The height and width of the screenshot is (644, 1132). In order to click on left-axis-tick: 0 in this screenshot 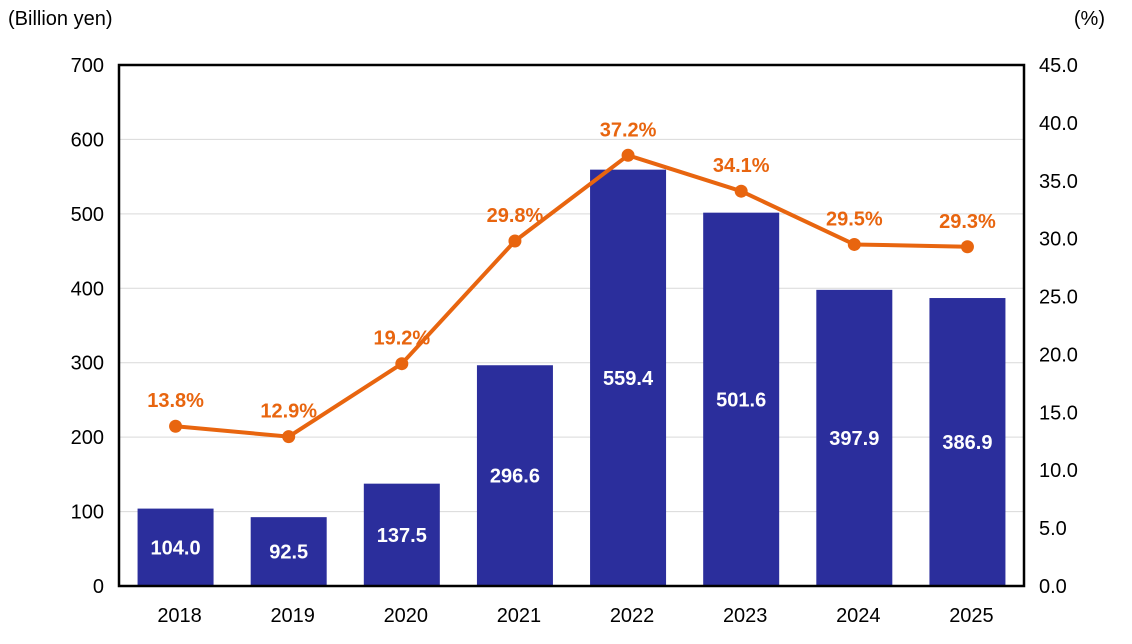, I will do `click(98, 587)`.